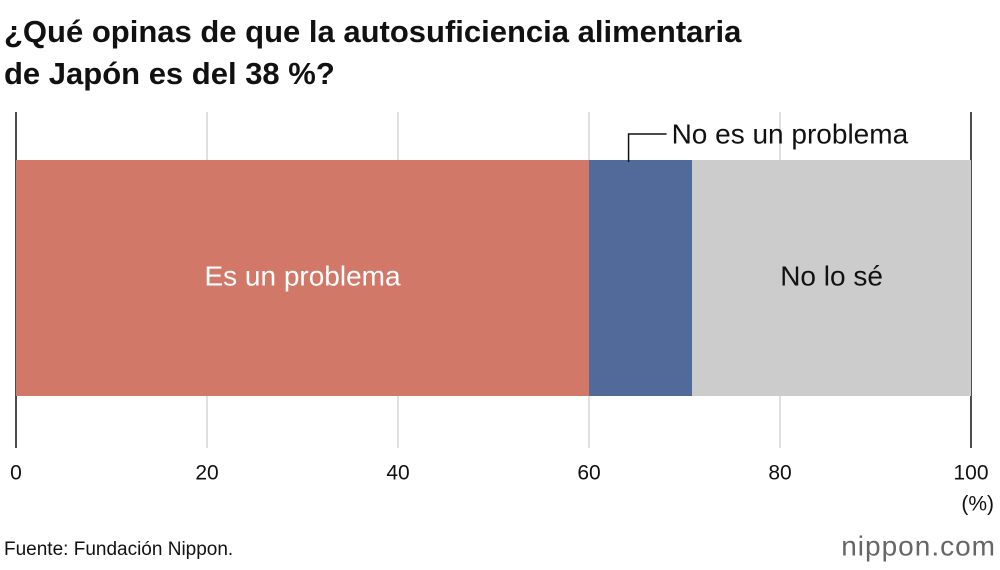 This screenshot has width=1000, height=570. I want to click on leader-line, so click(647, 147).